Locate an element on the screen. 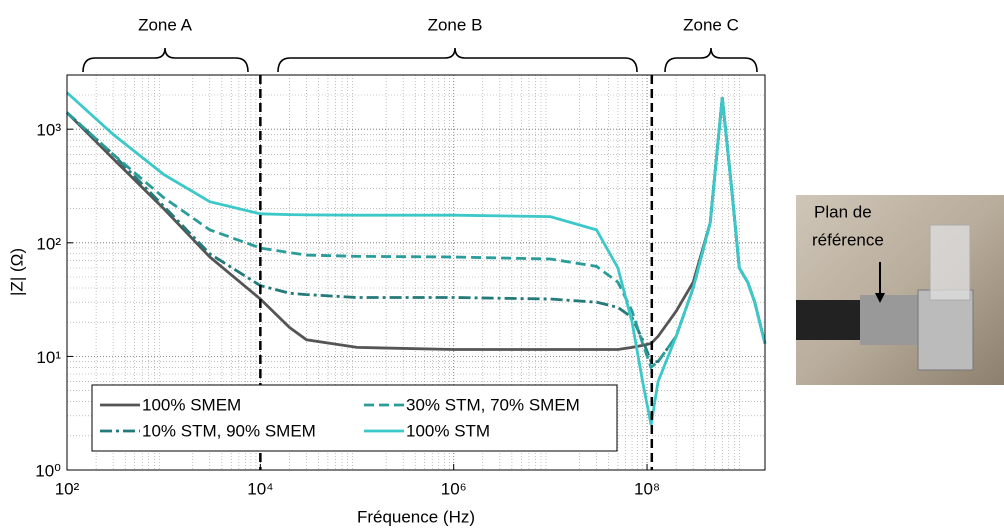 This screenshot has height=529, width=1004. arrow-head is located at coordinates (880, 298).